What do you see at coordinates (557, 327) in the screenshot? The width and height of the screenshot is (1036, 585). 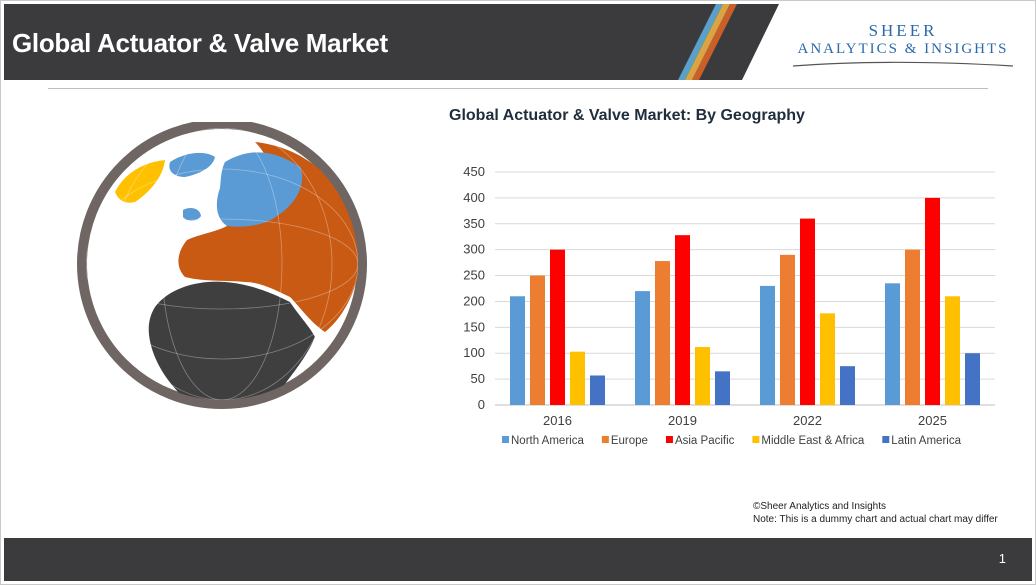 I see `bar-asia-pacific-2016` at bounding box center [557, 327].